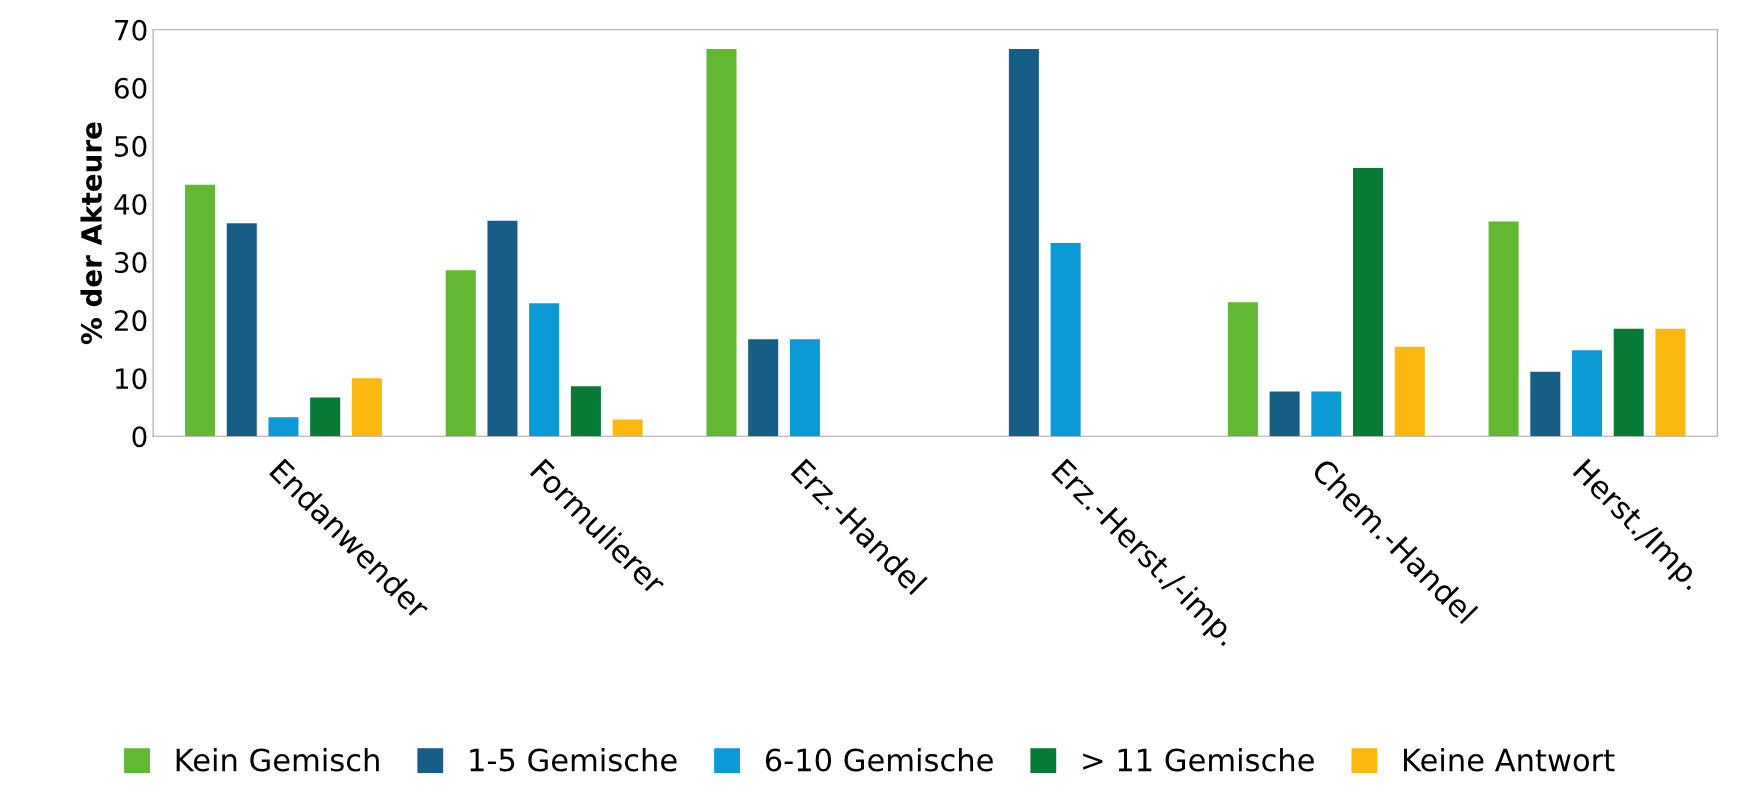 This screenshot has width=1740, height=805. Describe the element at coordinates (573, 759) in the screenshot. I see `legend-label: 1-5 Gemische` at that location.